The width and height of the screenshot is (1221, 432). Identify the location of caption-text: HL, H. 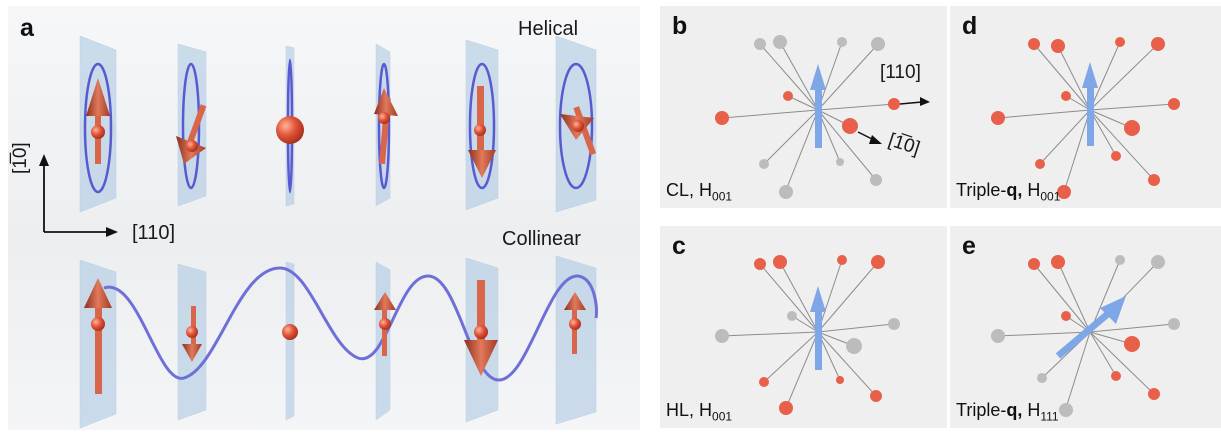
(689, 410).